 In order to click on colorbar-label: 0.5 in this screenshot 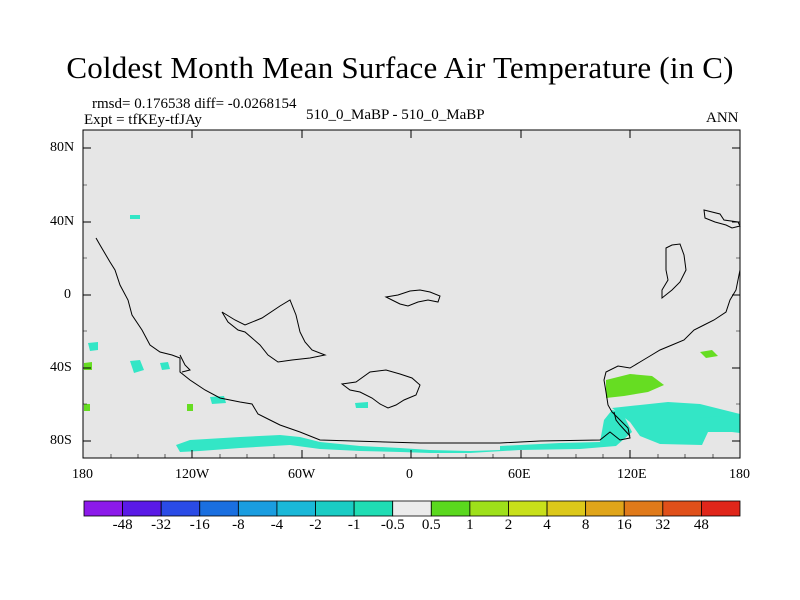, I will do `click(431, 525)`.